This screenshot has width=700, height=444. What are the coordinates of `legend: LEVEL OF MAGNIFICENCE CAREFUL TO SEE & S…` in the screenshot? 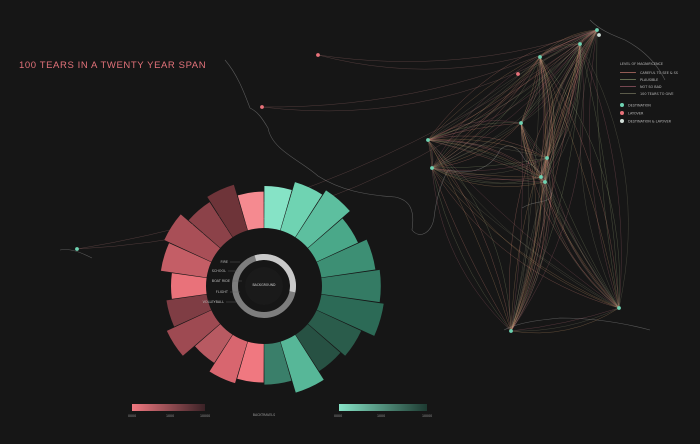 It's located at (649, 93).